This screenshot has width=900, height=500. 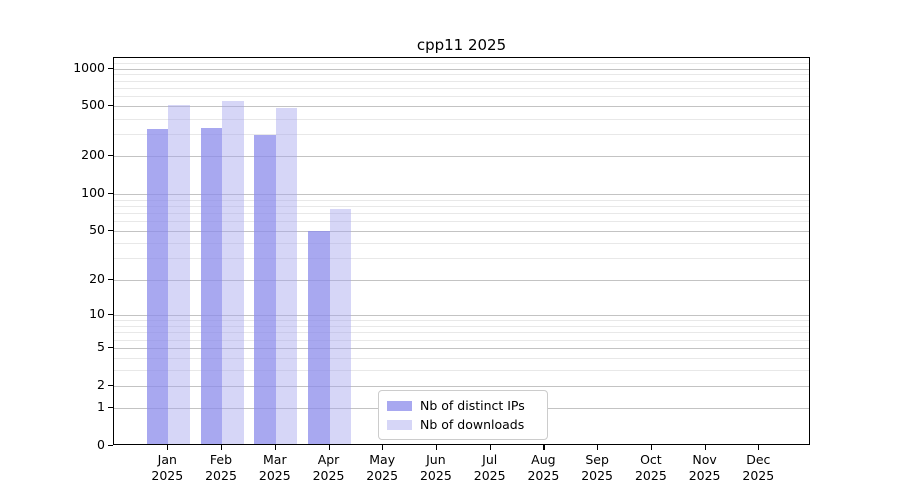 I want to click on bar-nb-of-distinct-ips-jan, so click(x=157, y=286).